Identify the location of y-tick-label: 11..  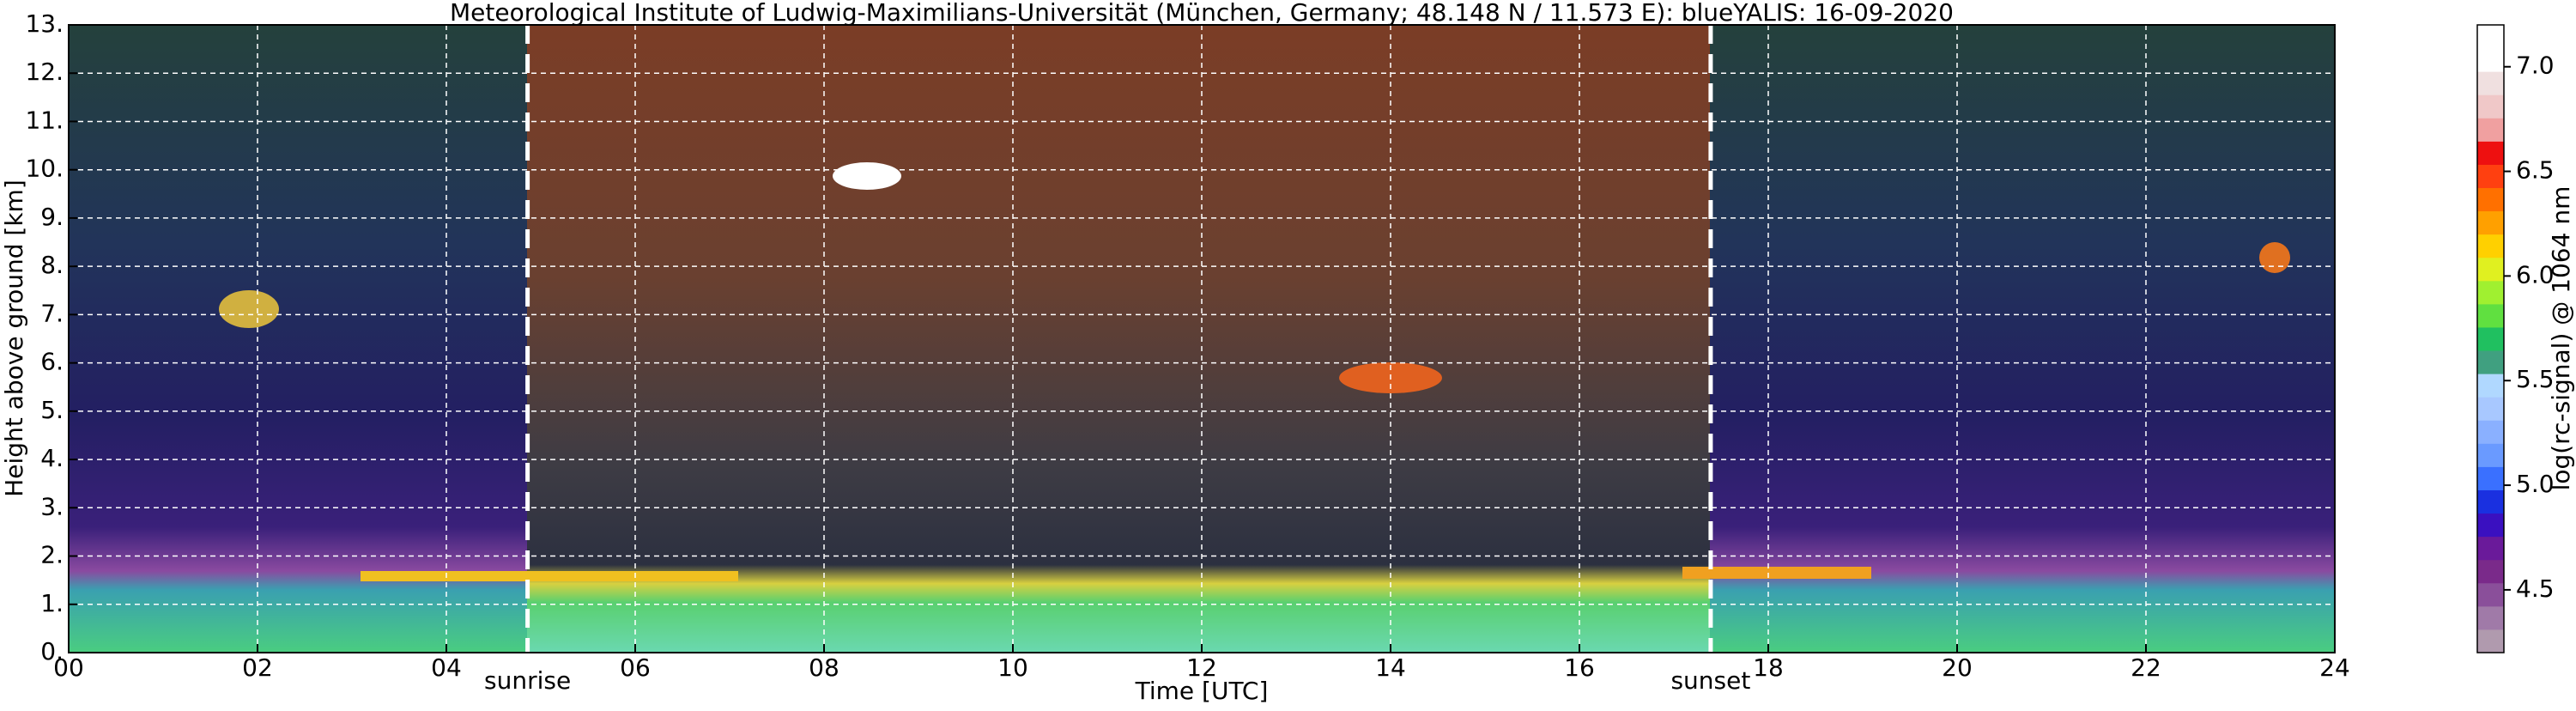
(44, 120).